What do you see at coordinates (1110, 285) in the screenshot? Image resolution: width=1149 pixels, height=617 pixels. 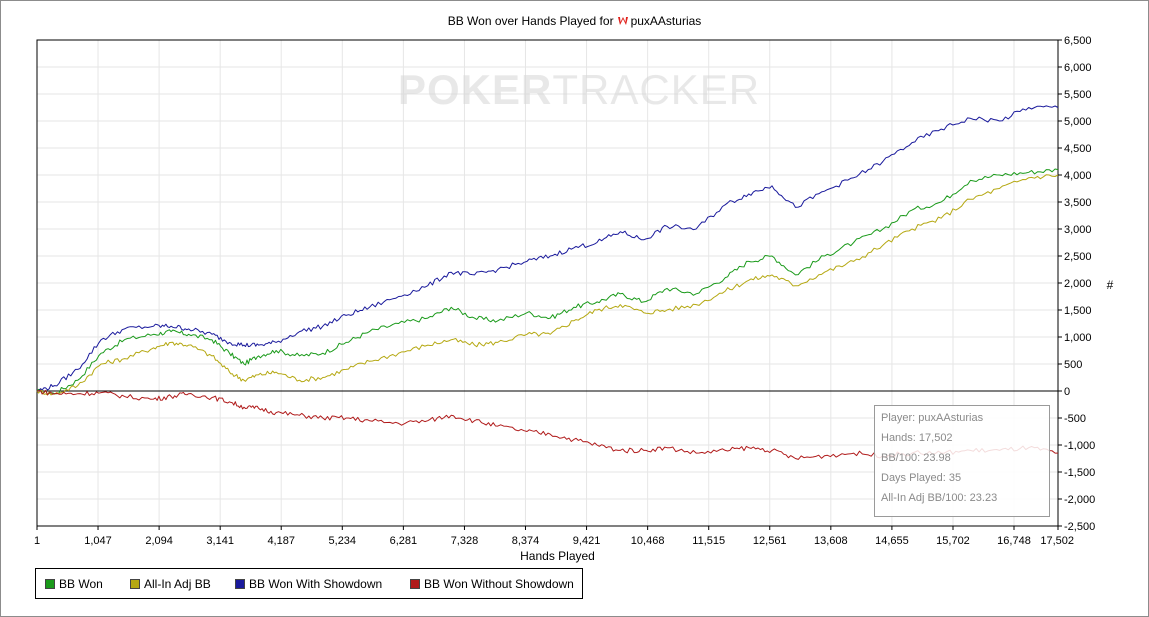 I see `y-axis-label: #` at bounding box center [1110, 285].